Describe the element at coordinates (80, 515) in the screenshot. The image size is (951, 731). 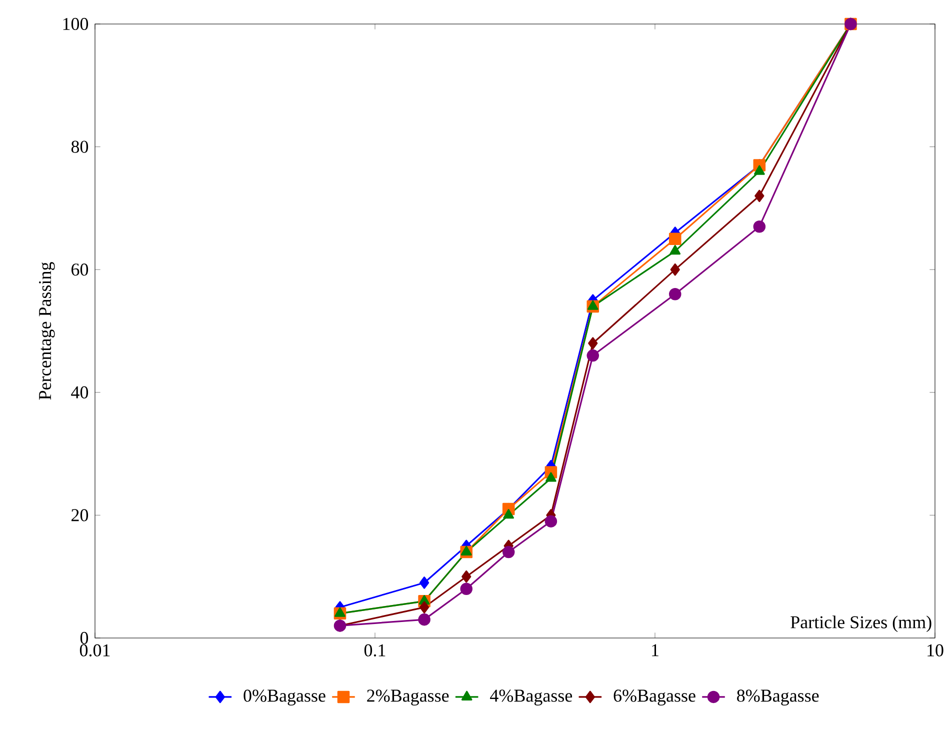
I see `y-tick-label: 20` at that location.